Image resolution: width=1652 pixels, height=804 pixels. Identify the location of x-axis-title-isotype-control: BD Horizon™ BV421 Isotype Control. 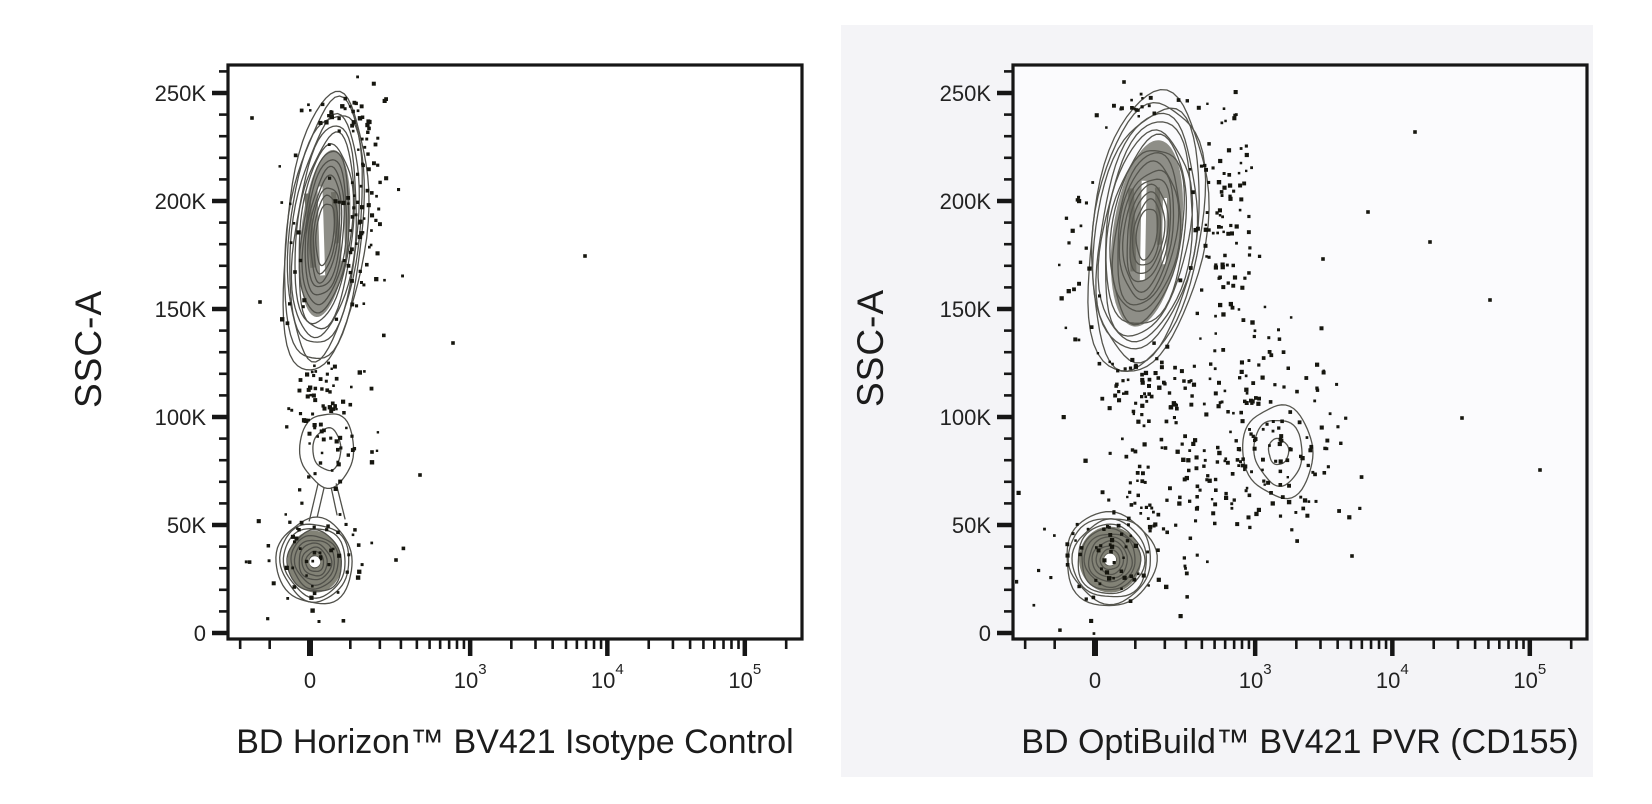
(515, 742).